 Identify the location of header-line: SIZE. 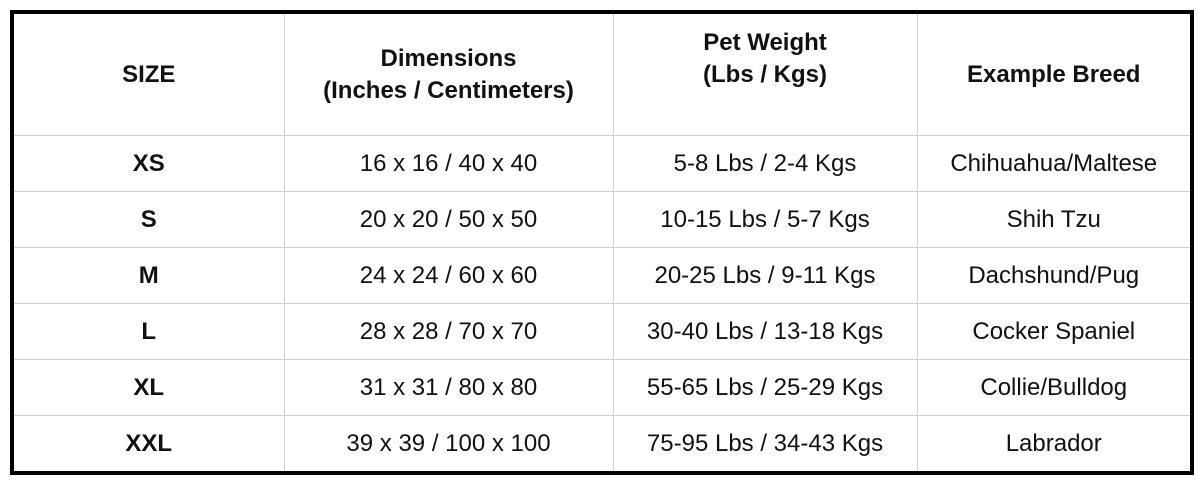
(149, 74).